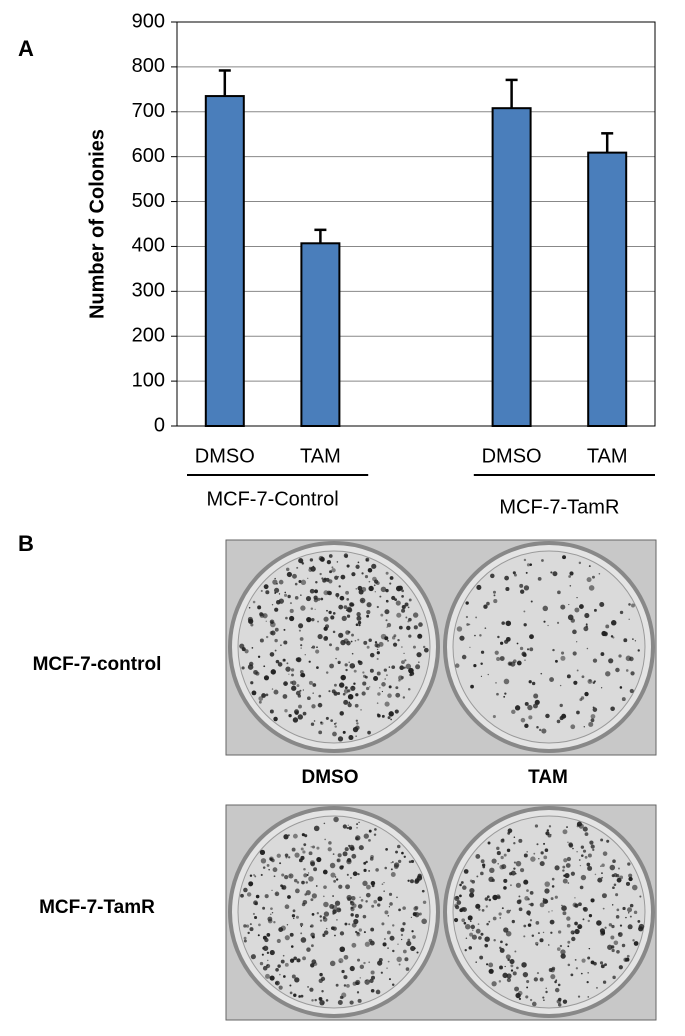 The height and width of the screenshot is (1036, 685). What do you see at coordinates (512, 456) in the screenshot?
I see `x-tick-label: DMSO` at bounding box center [512, 456].